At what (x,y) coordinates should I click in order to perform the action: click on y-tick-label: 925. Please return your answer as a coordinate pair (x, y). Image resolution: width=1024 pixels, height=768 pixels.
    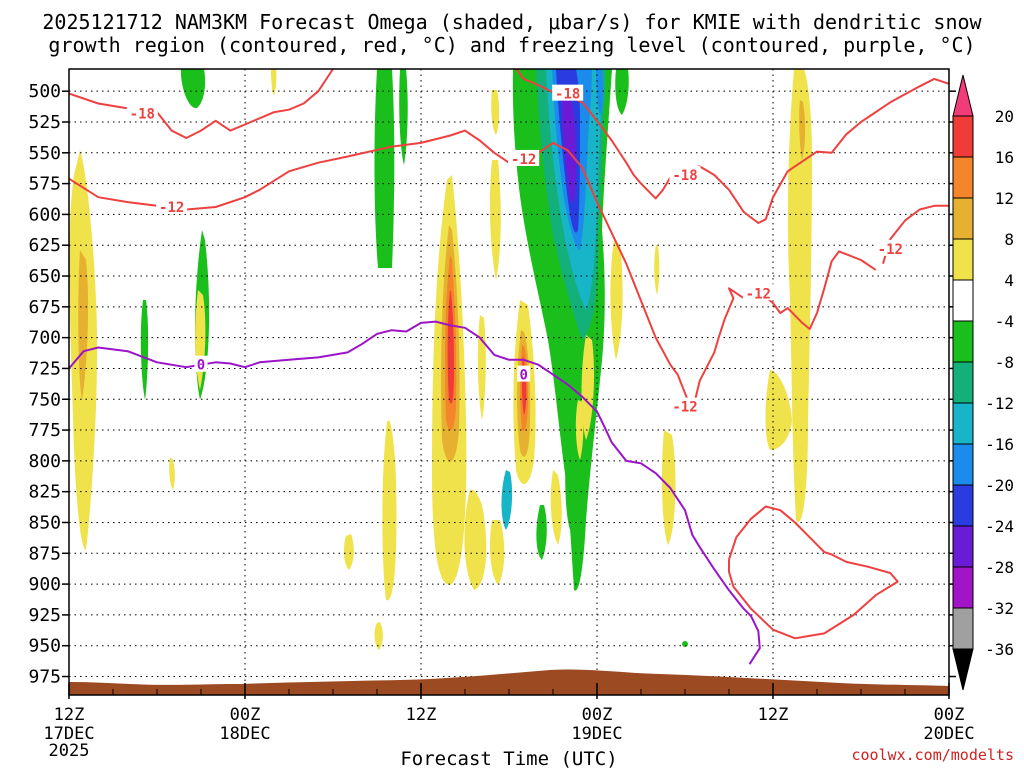
    Looking at the image, I should click on (44, 615).